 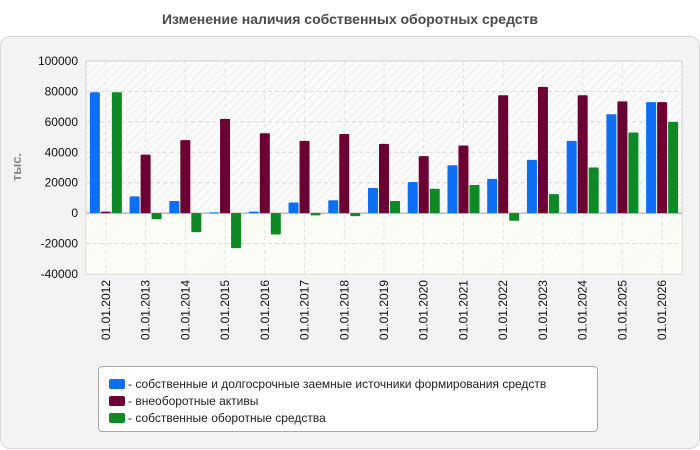 I want to click on legend-swatch-sources, so click(x=117, y=383).